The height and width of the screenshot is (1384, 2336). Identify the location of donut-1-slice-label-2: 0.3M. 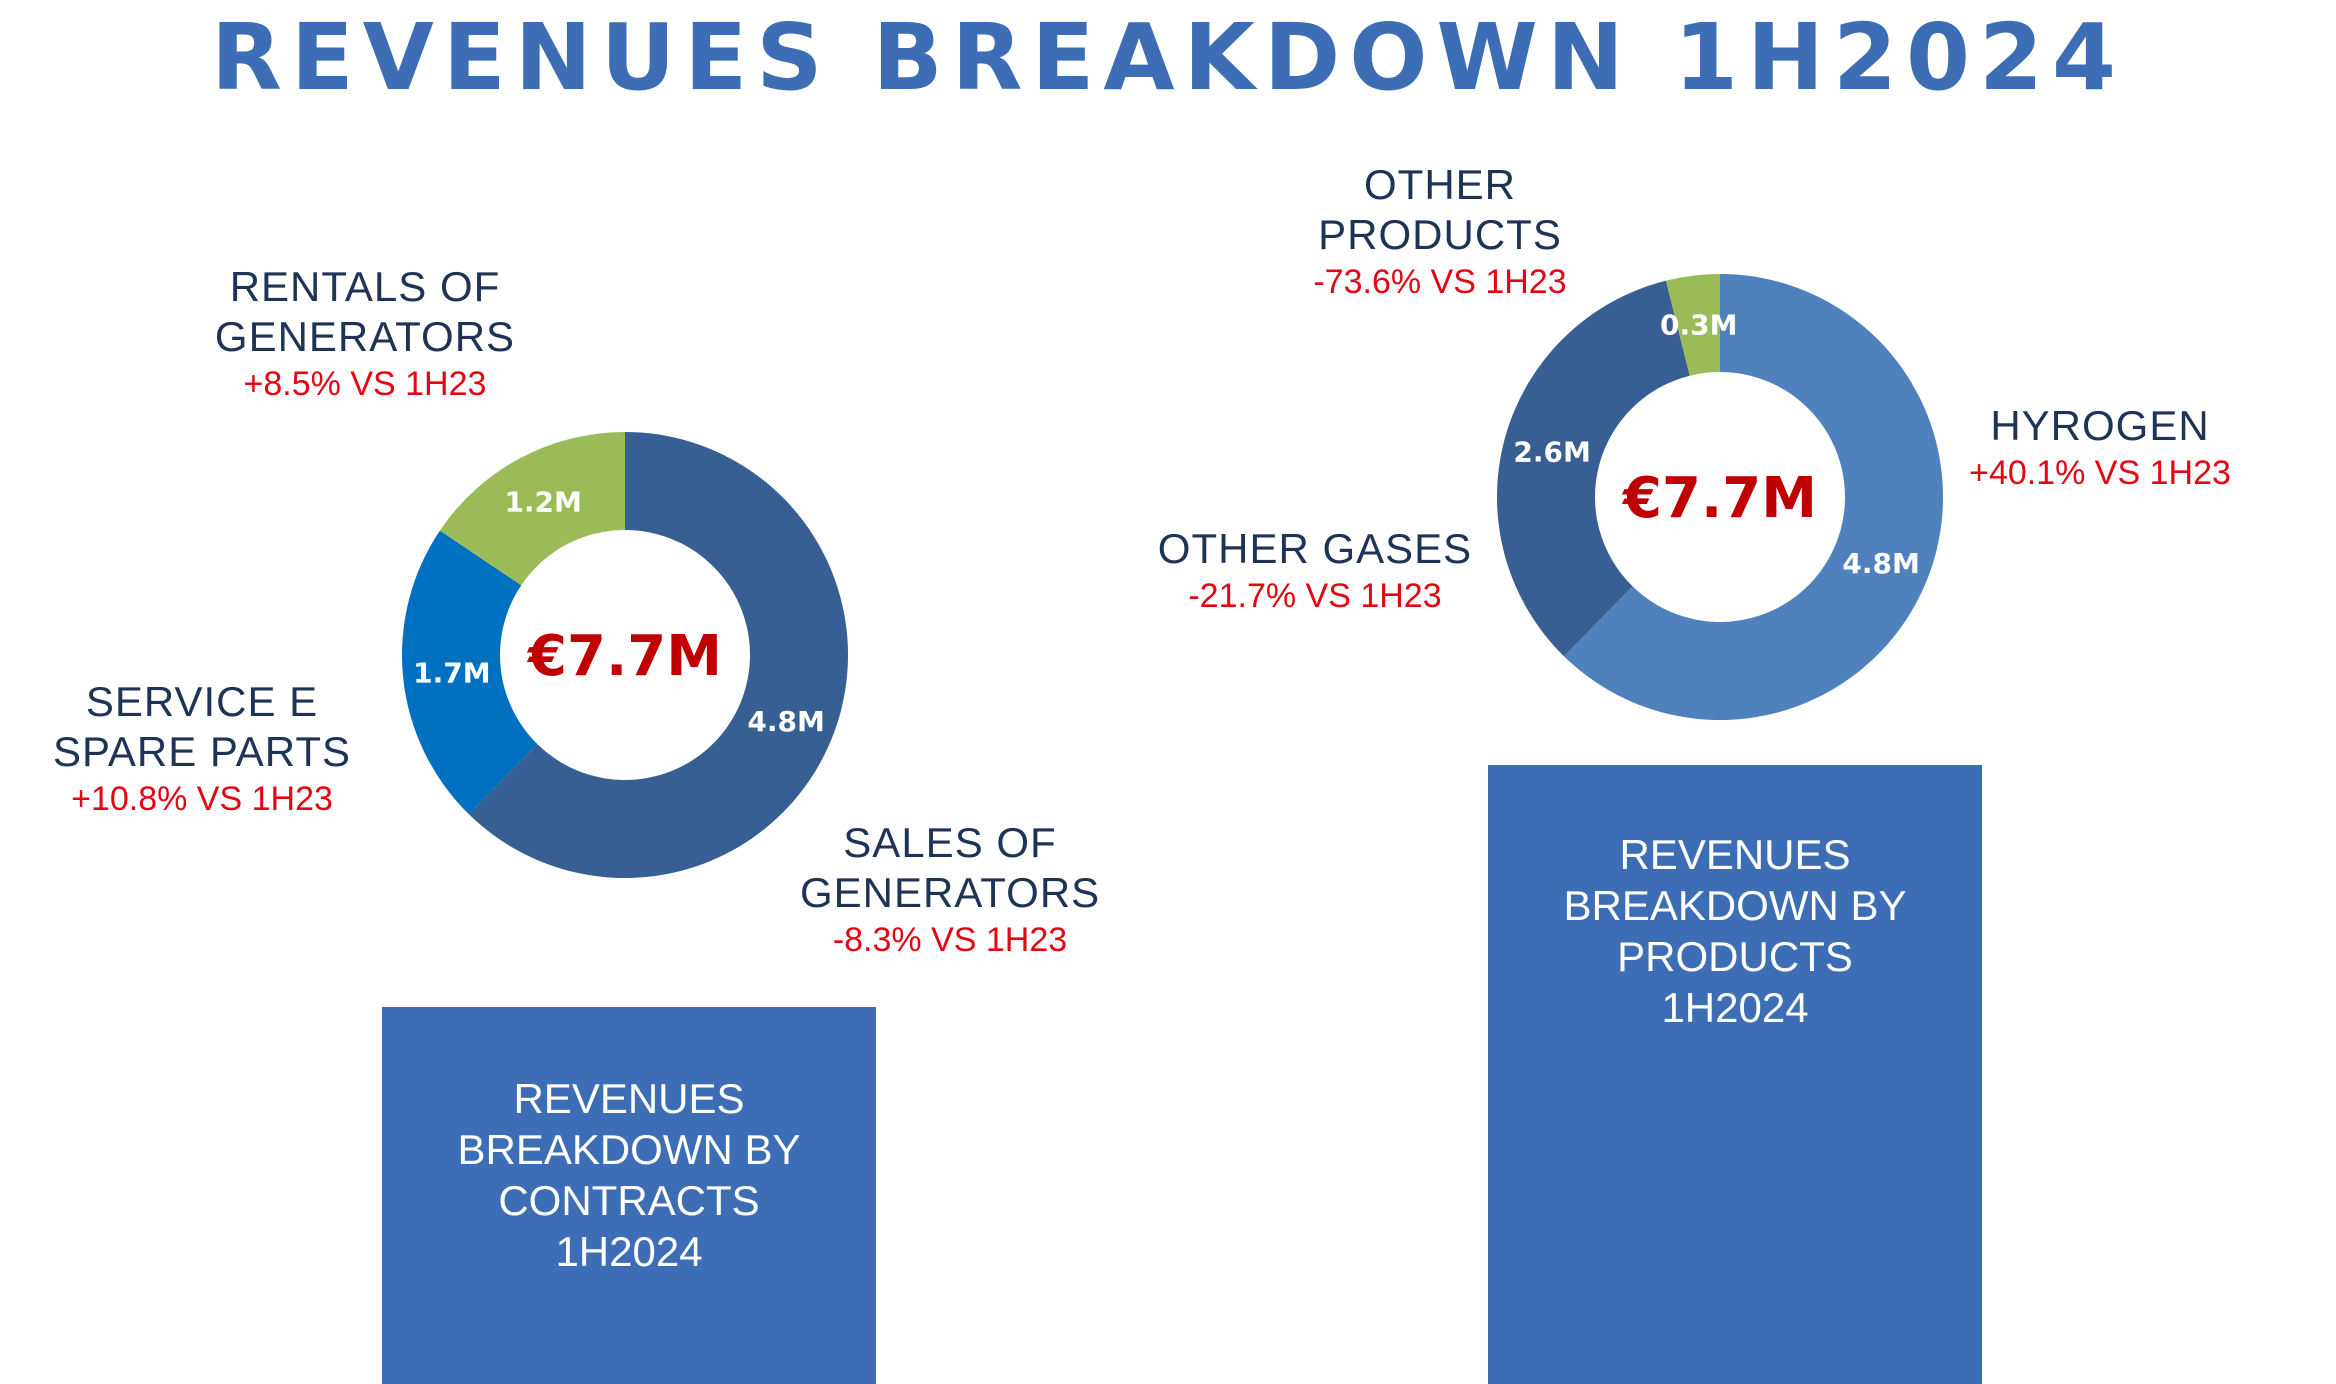
(1698, 324).